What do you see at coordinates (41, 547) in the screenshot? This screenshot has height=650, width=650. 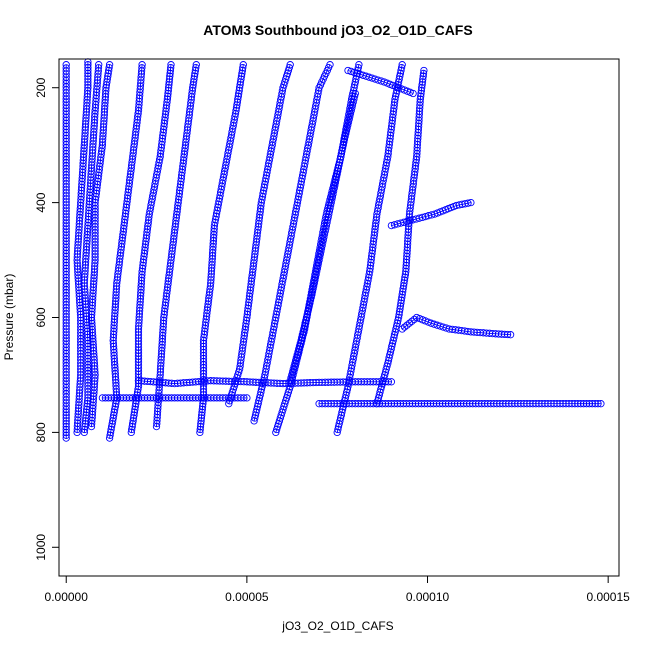 I see `y-tick-label: 1000` at bounding box center [41, 547].